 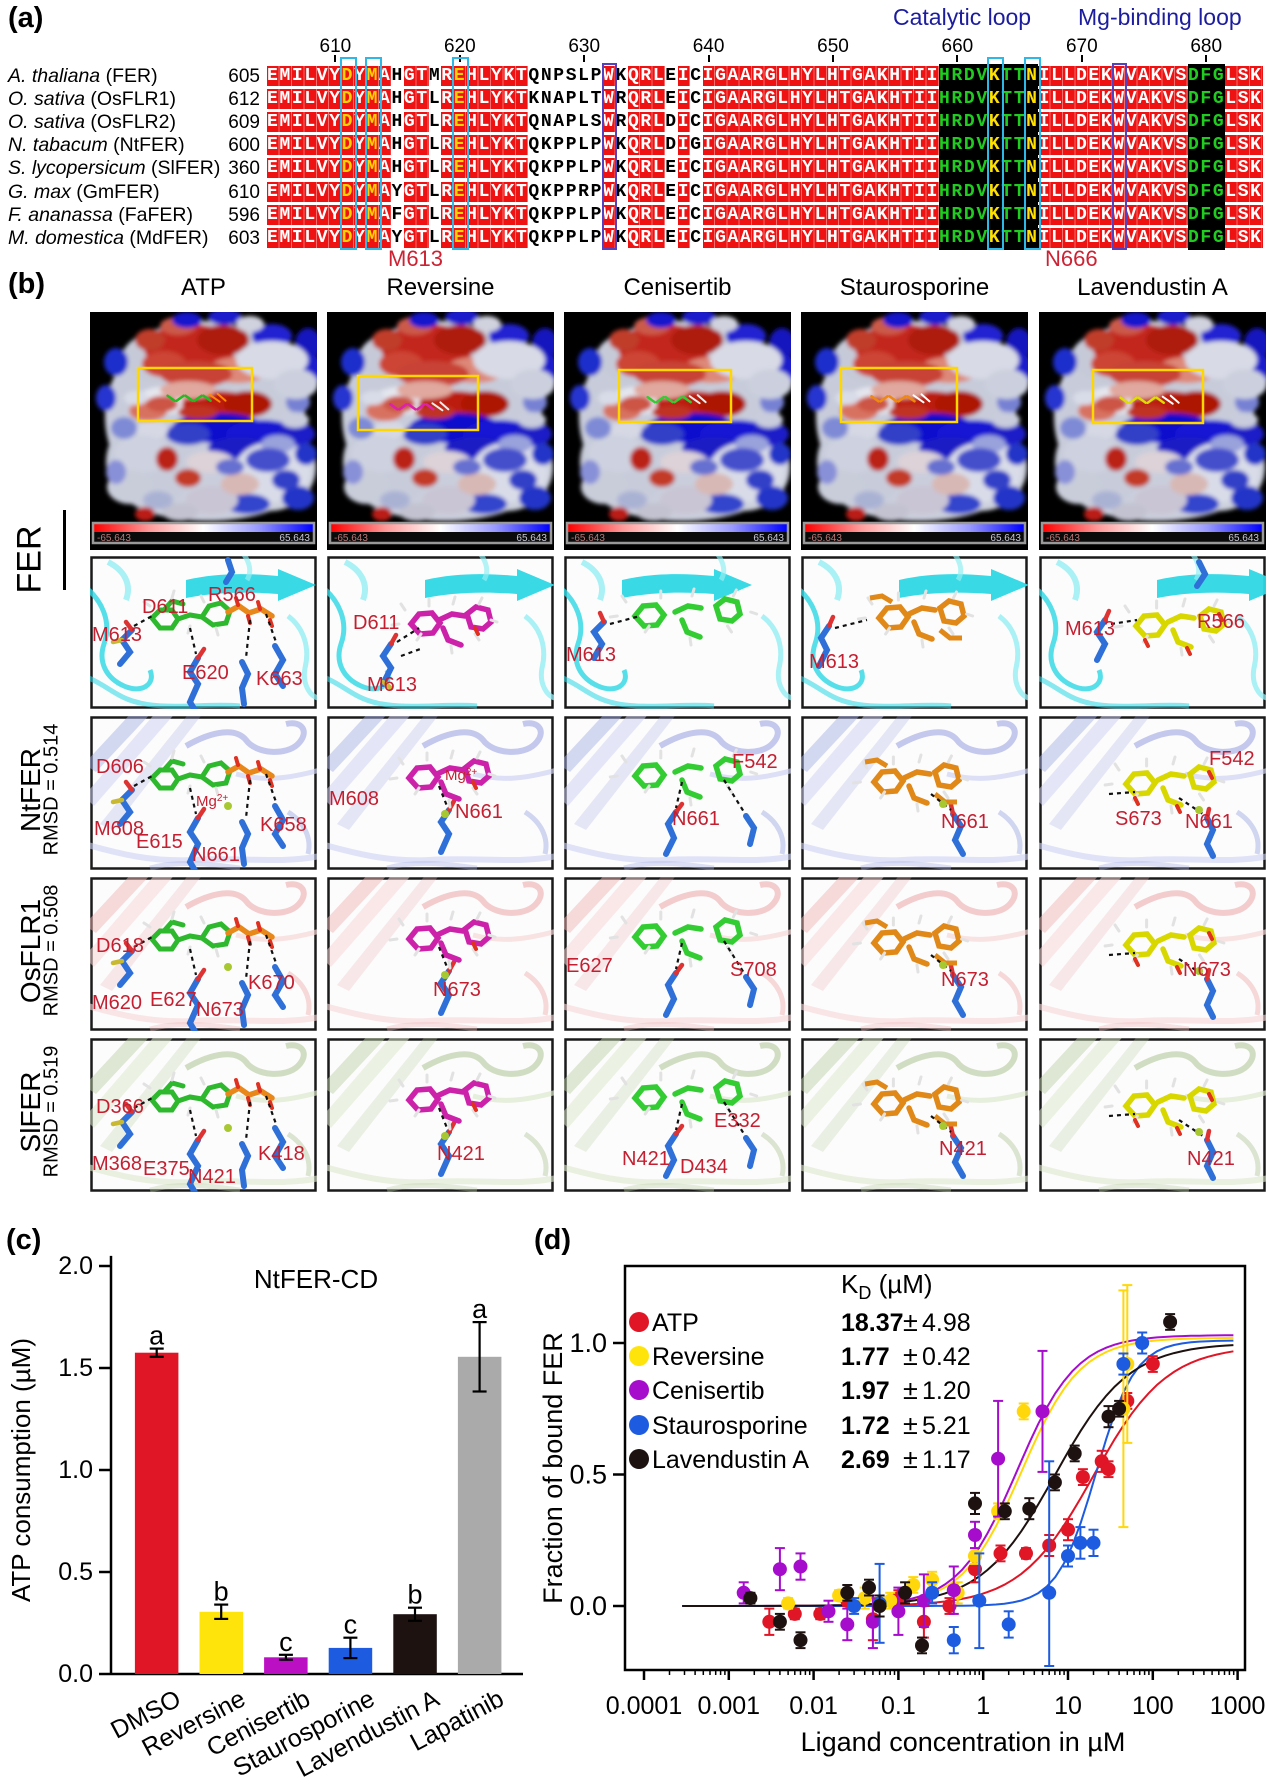 I want to click on svg-text: 5.21, so click(x=946, y=1426).